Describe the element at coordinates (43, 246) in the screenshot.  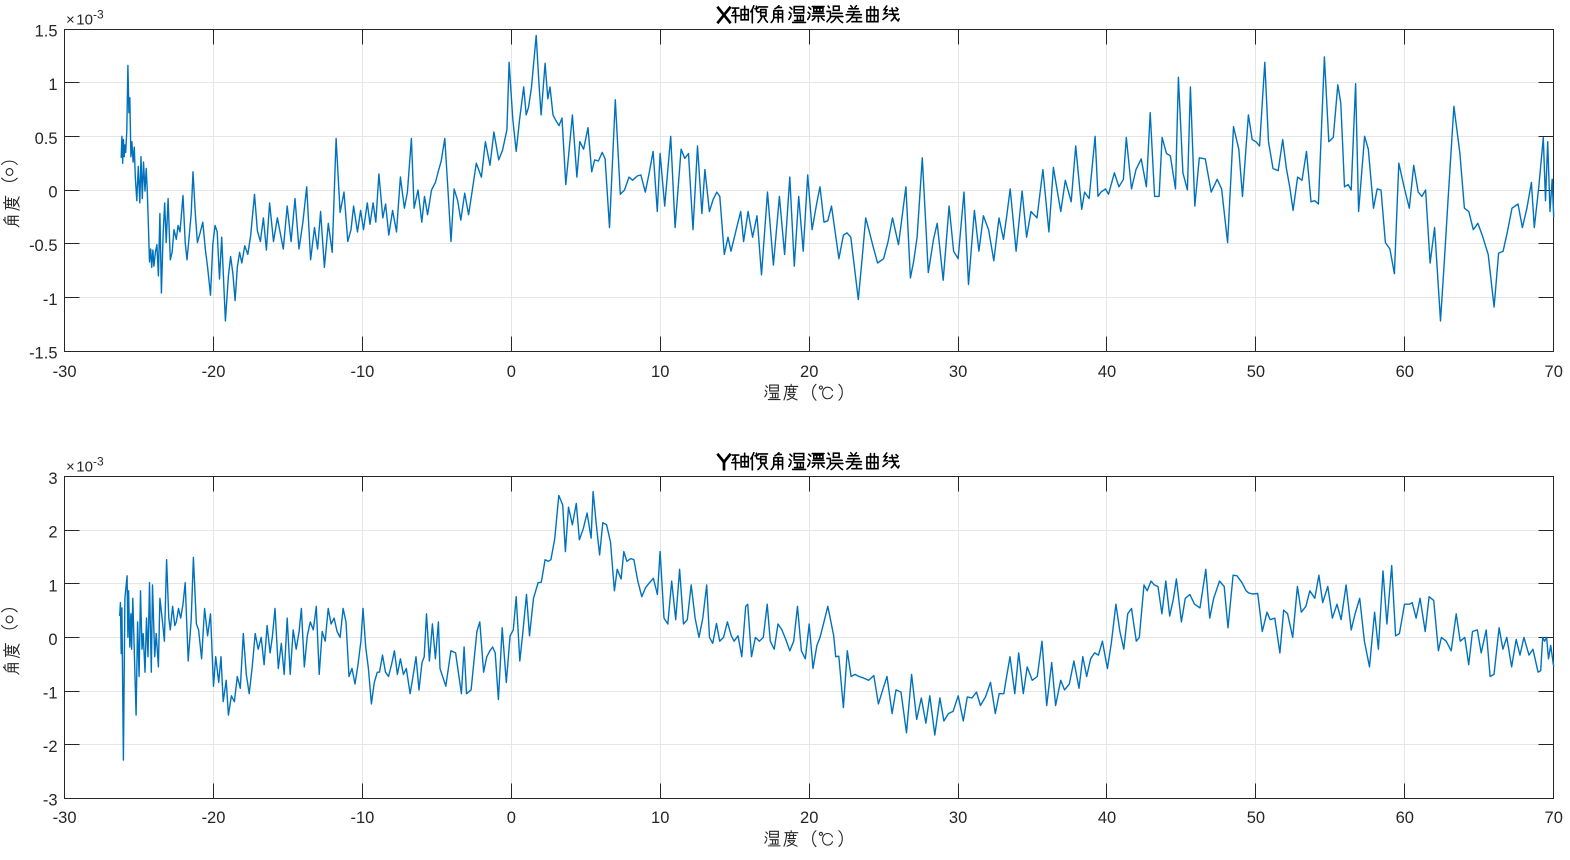
I see `svg-text: -0.5` at that location.